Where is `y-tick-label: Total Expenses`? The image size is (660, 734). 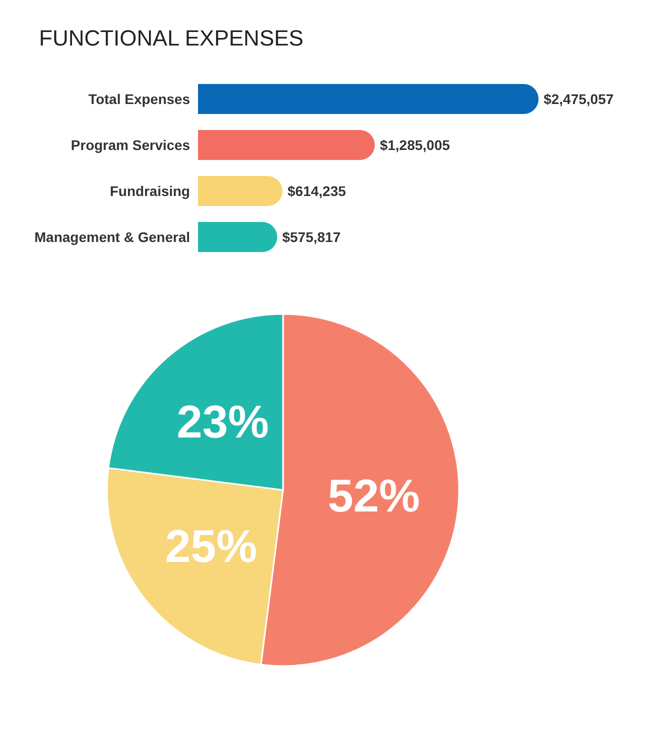 y-tick-label: Total Expenses is located at coordinates (139, 99).